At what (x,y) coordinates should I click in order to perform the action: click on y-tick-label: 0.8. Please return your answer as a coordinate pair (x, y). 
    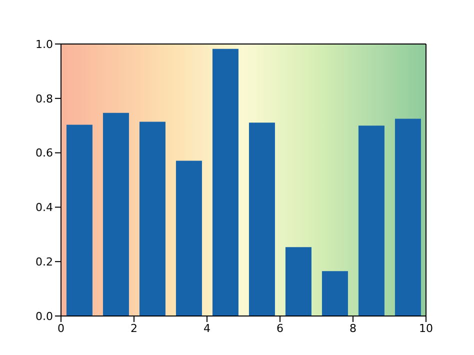
    Looking at the image, I should click on (44, 99).